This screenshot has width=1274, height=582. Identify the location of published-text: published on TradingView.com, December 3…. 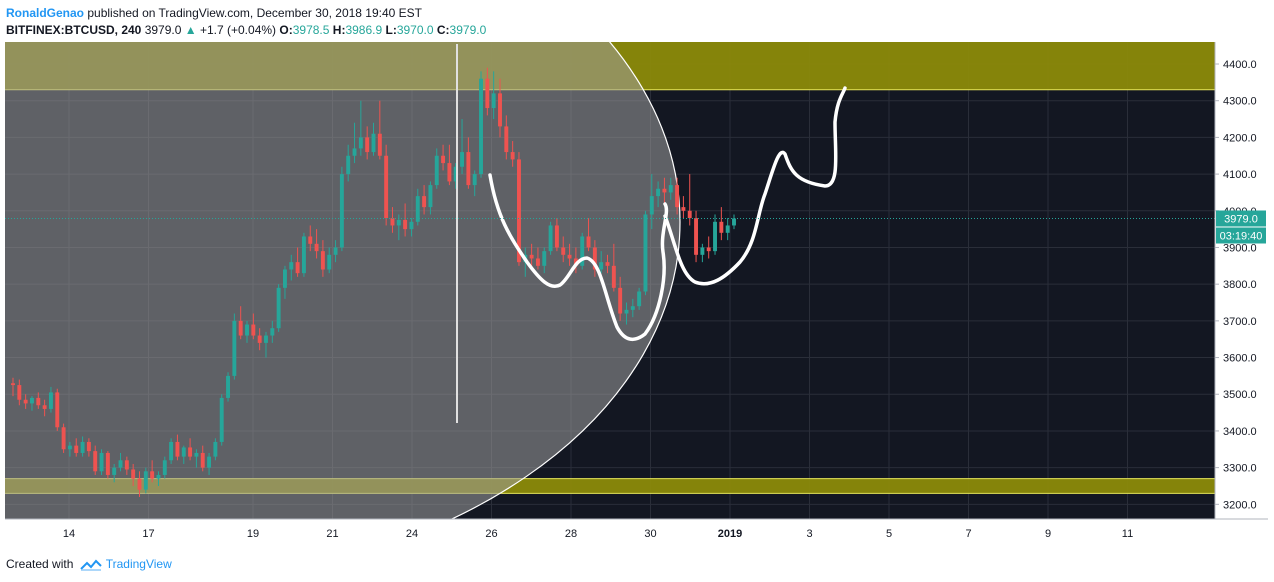
(255, 13).